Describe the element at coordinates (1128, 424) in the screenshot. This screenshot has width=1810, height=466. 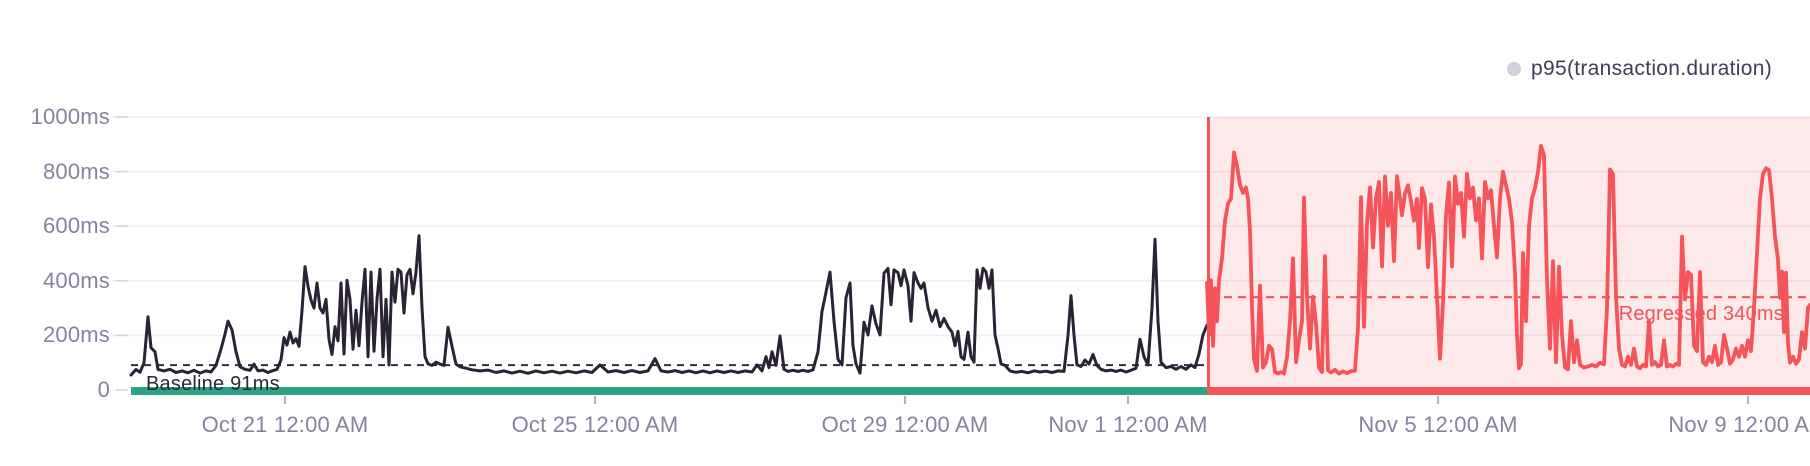
I see `x-axis-tick-label: Nov 1 12:00 AM` at that location.